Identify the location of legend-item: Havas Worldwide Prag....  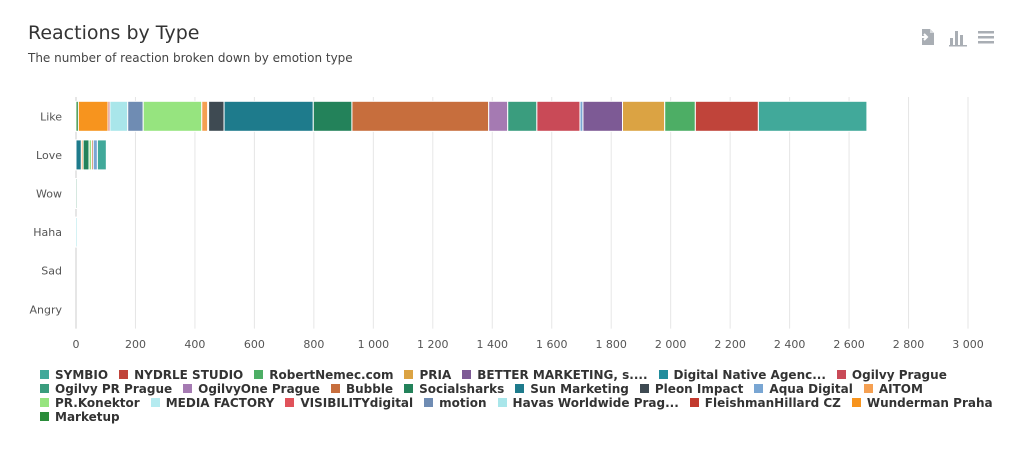
(588, 403).